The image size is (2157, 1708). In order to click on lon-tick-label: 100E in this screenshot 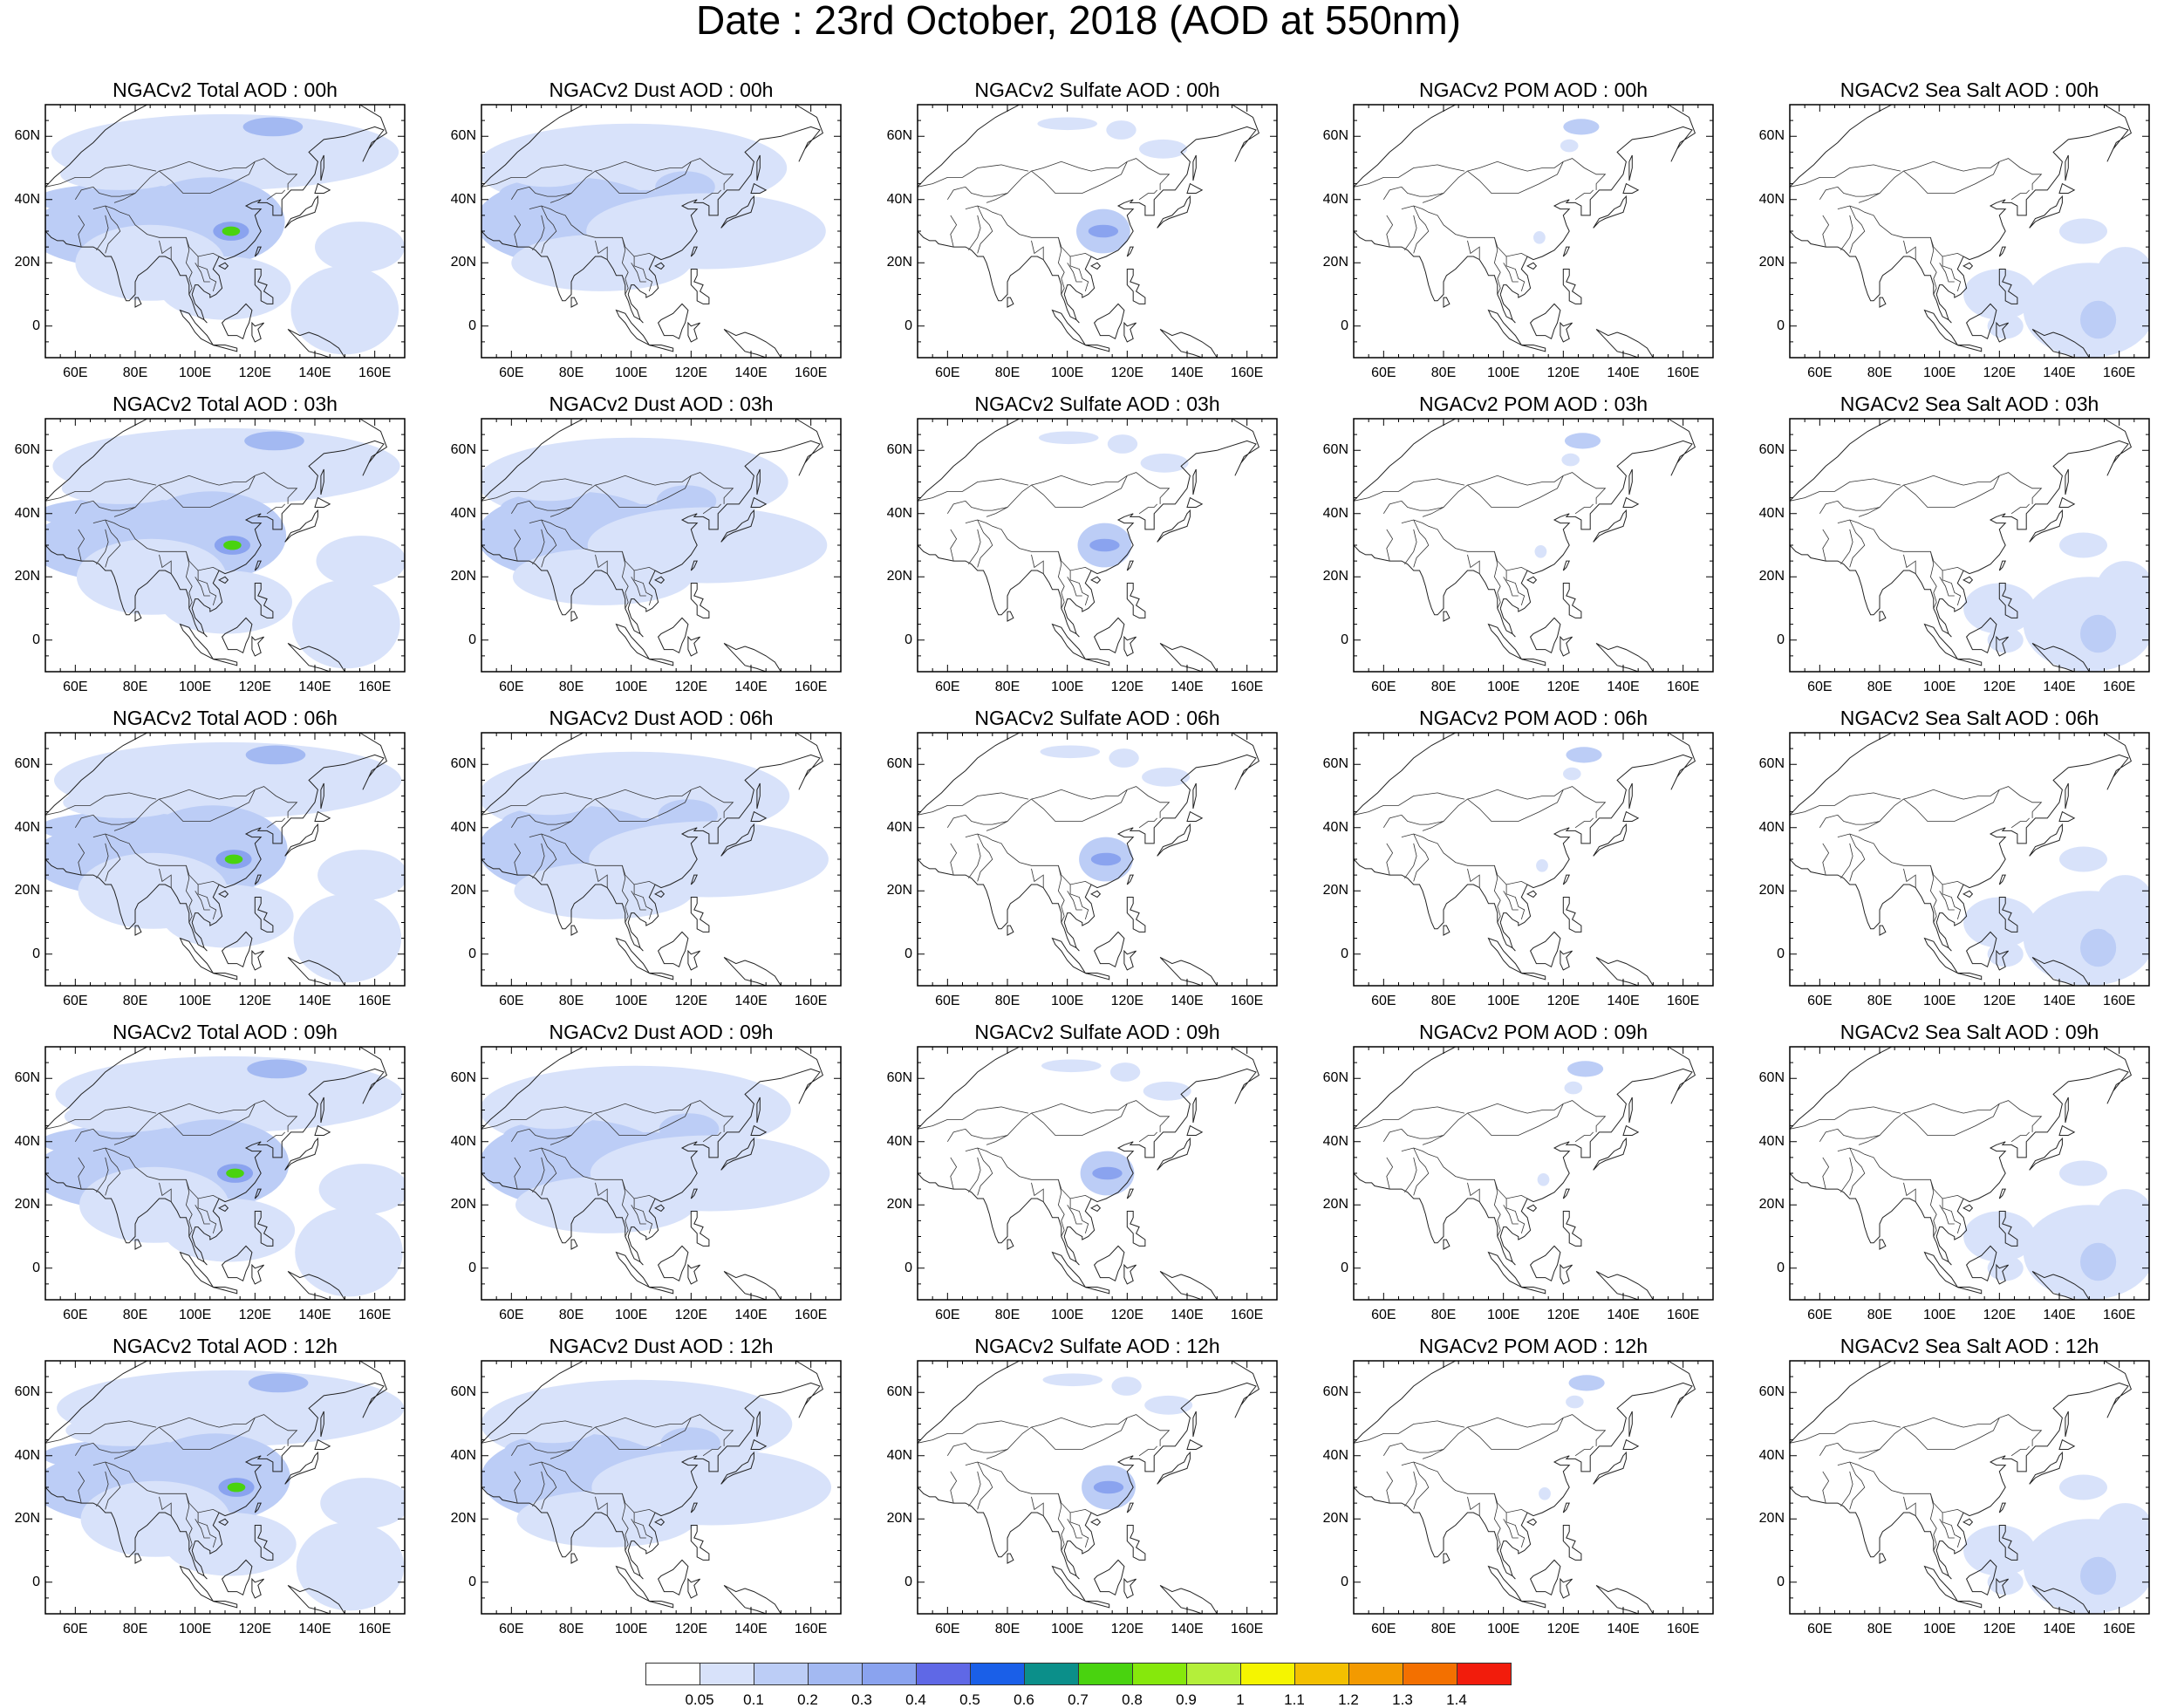, I will do `click(631, 1001)`.